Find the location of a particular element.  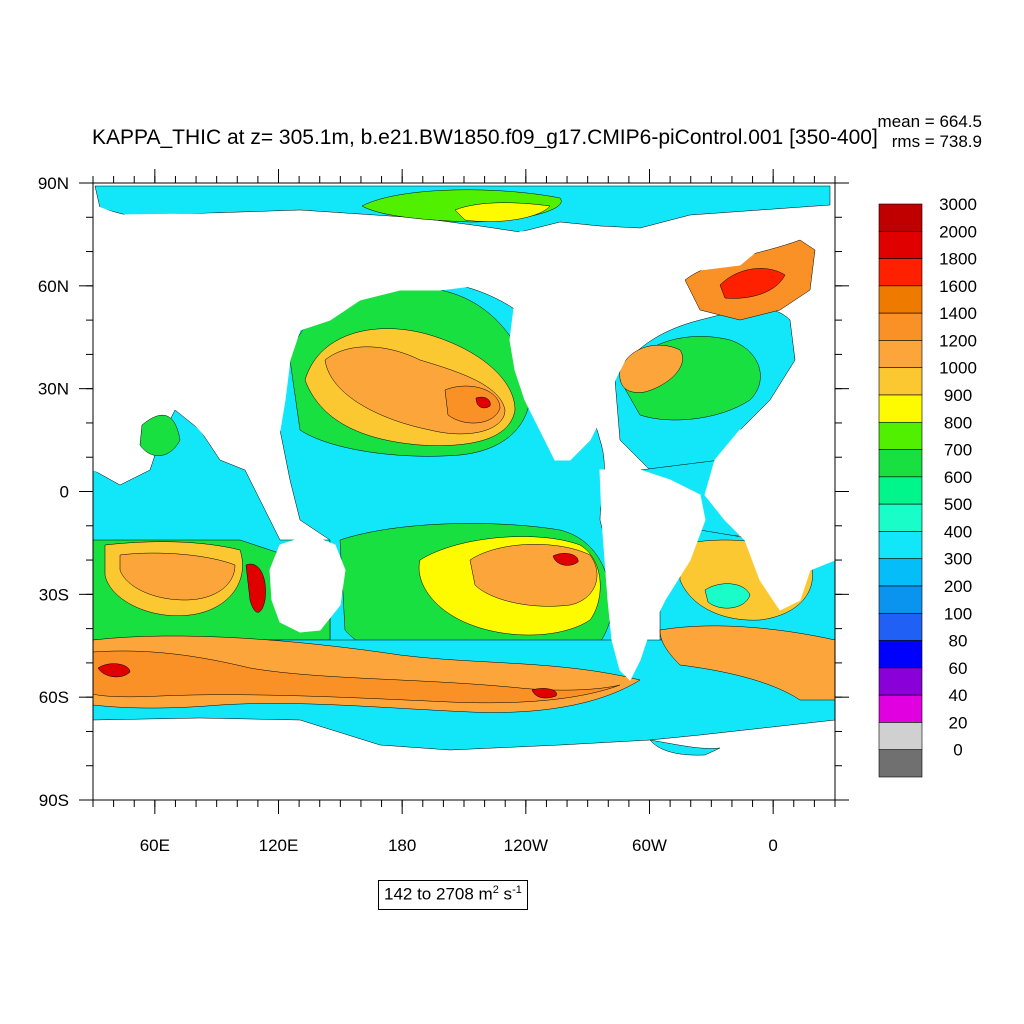

colorbar-label: 600 is located at coordinates (958, 477).